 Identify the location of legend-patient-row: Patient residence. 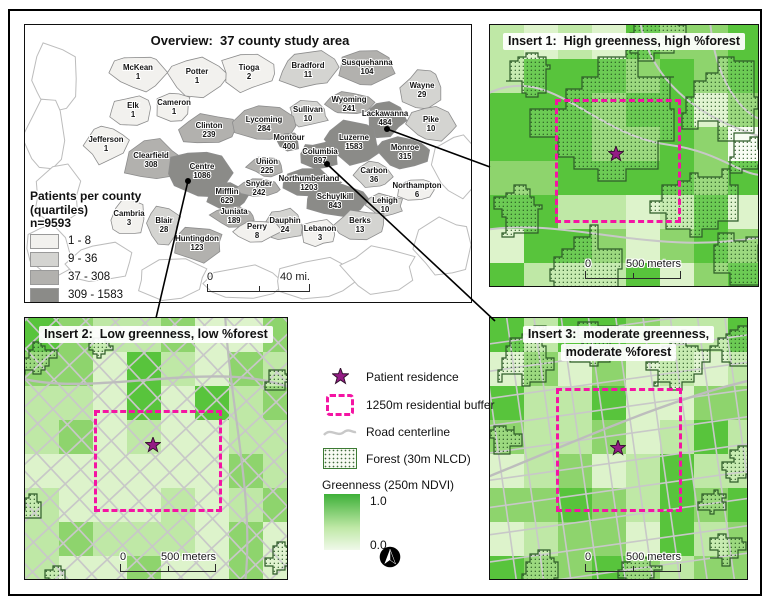
(402, 376).